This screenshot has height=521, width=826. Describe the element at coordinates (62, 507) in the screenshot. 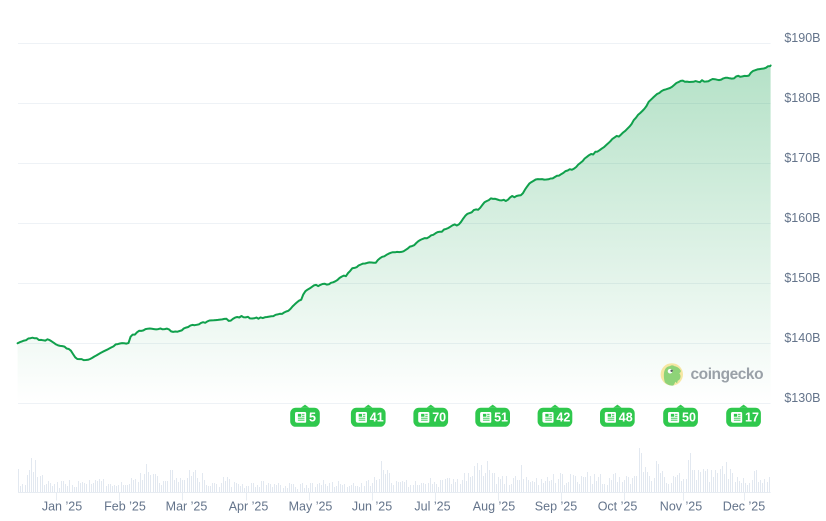

I see `svg-text: Jan ’25` at that location.